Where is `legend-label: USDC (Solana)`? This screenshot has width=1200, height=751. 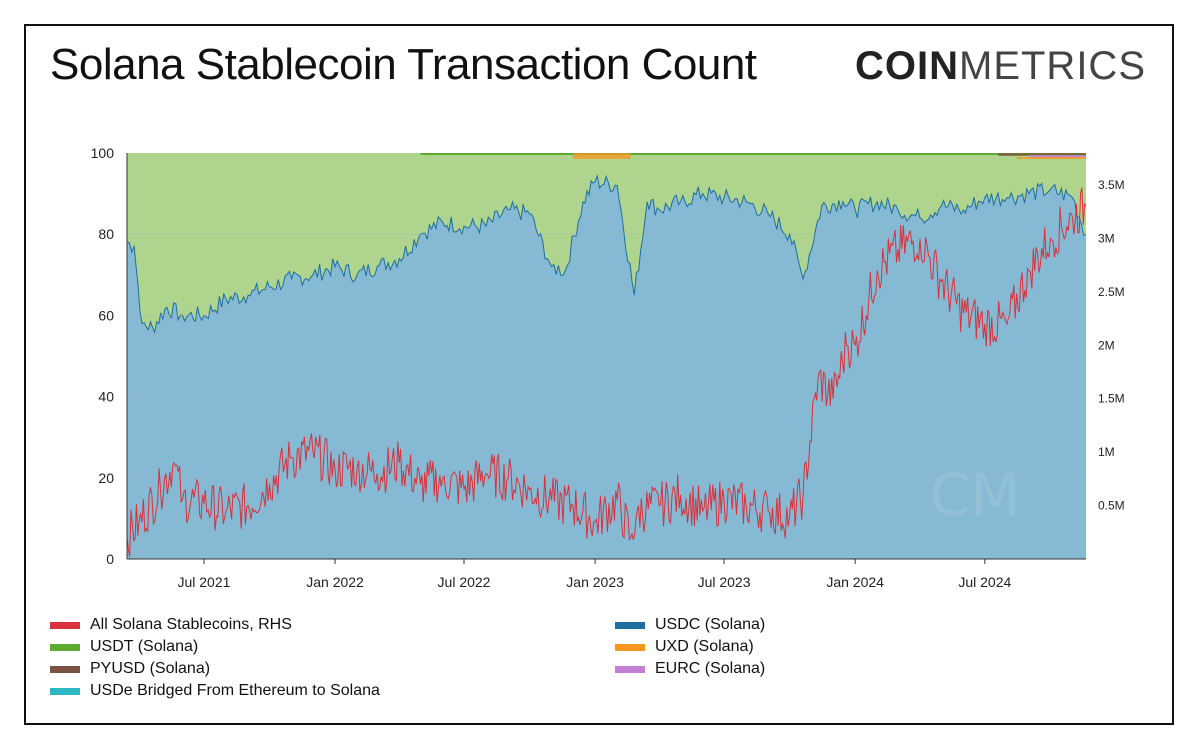
legend-label: USDC (Solana) is located at coordinates (710, 624).